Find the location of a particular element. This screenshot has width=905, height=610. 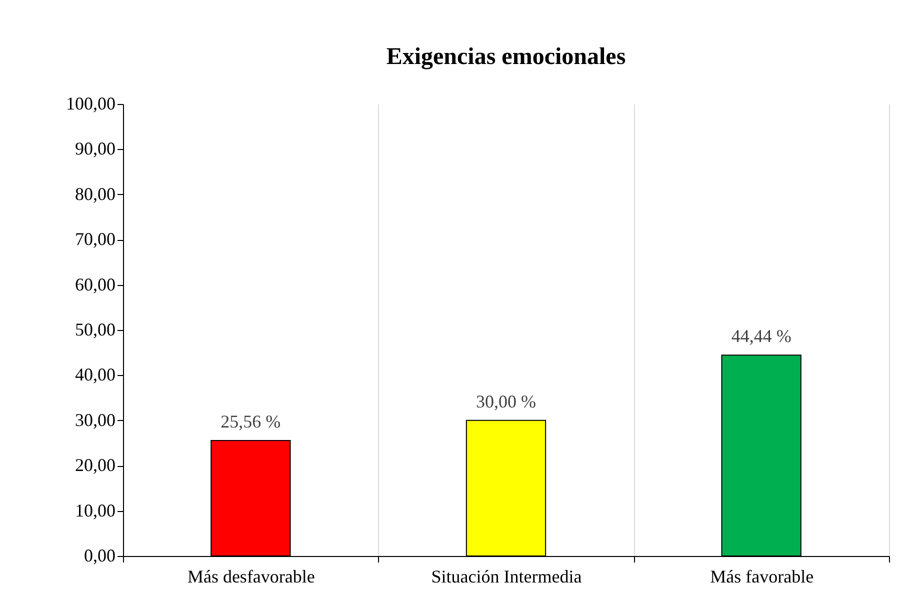

y-tick-label: 70,00 is located at coordinates (95, 239).